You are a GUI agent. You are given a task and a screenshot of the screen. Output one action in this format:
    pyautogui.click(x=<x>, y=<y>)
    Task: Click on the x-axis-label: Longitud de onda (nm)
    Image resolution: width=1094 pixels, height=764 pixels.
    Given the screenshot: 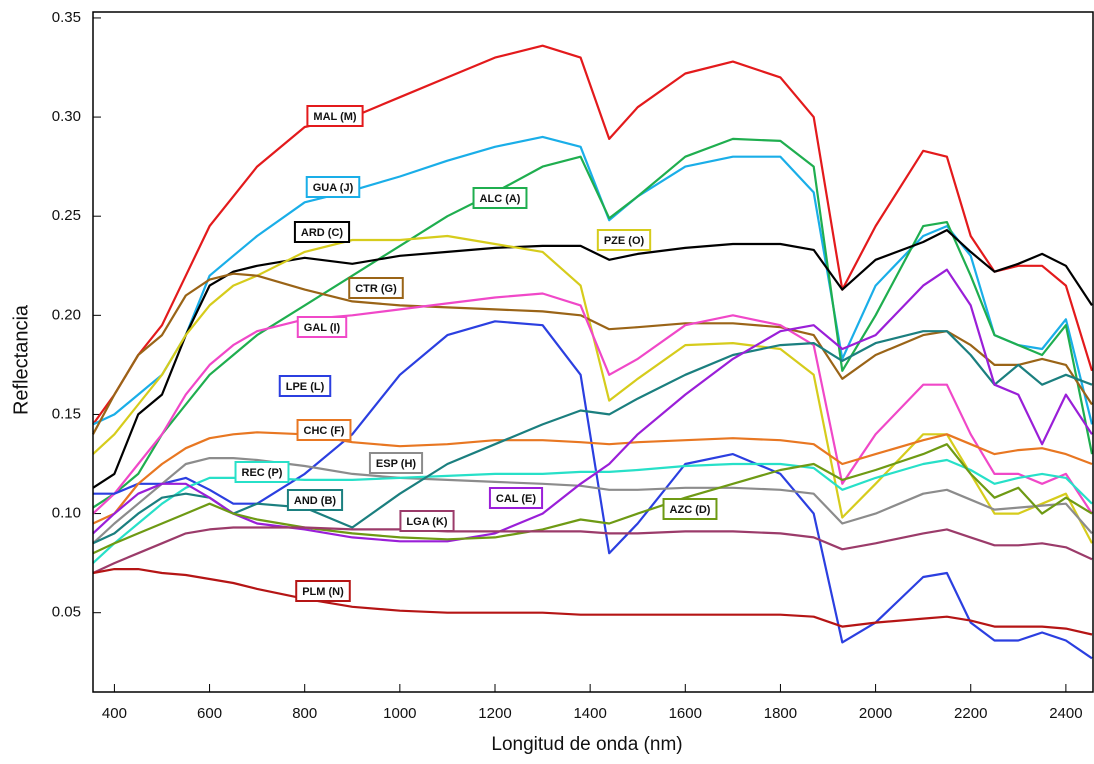 What is the action you would take?
    pyautogui.click(x=586, y=744)
    